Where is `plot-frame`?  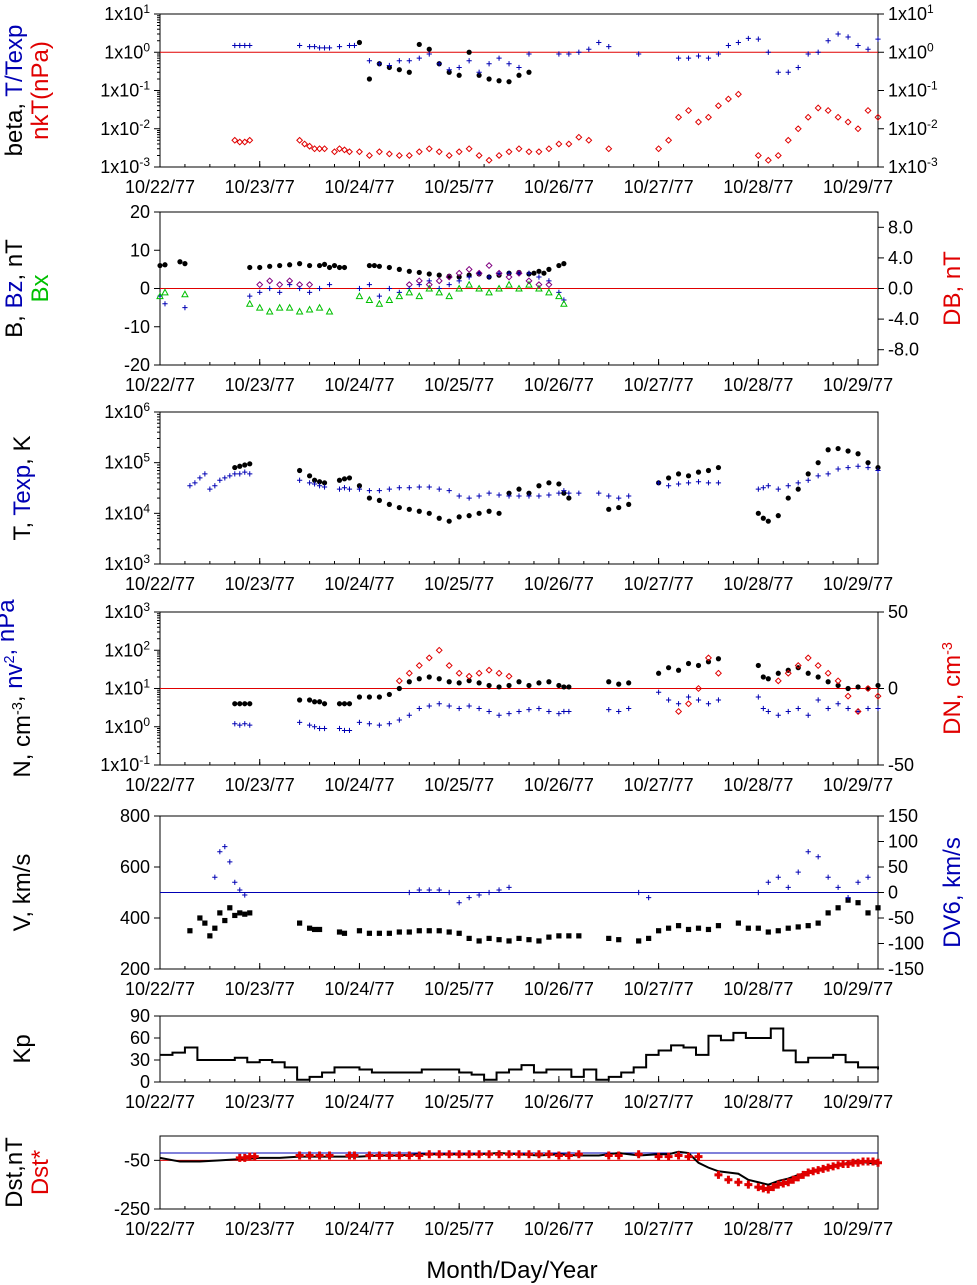
plot-frame is located at coordinates (519, 1049).